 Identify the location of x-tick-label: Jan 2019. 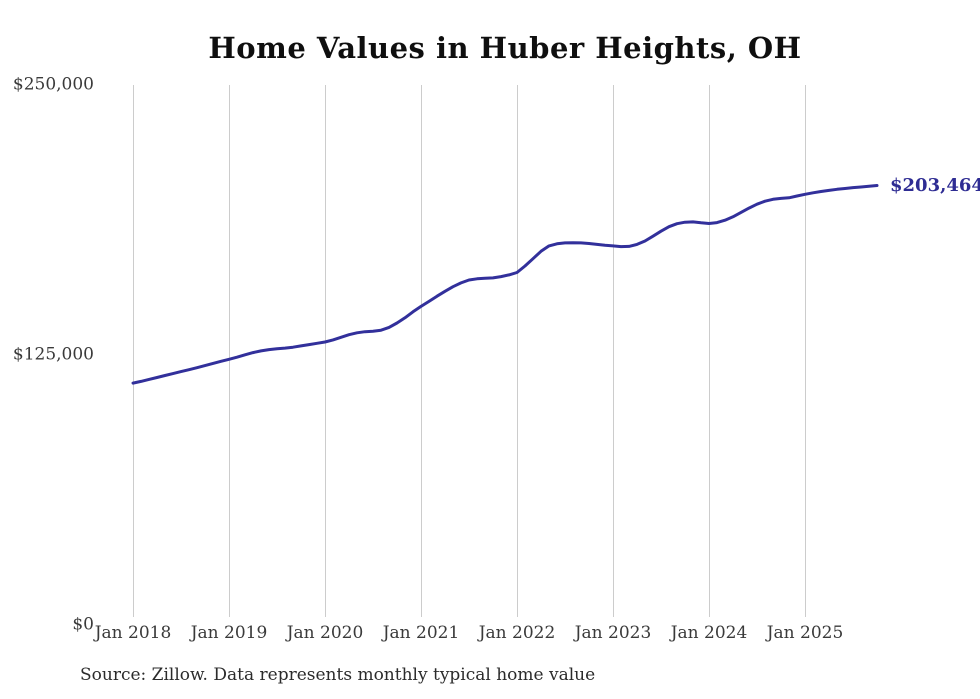
(229, 633).